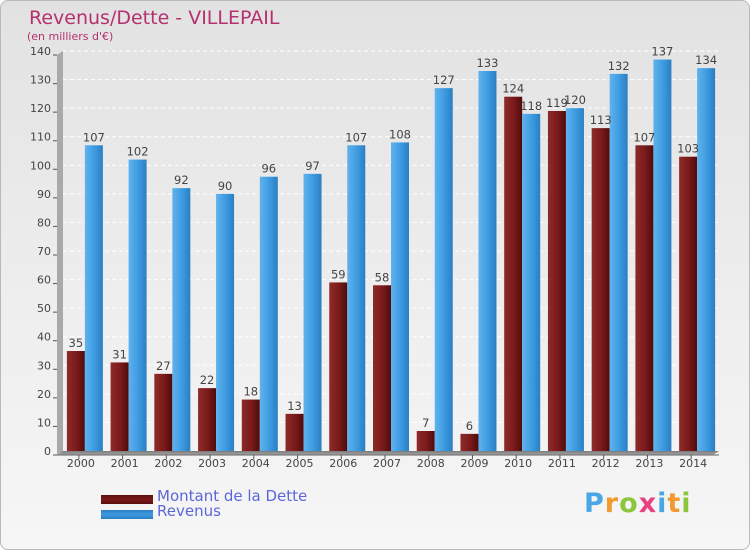 The height and width of the screenshot is (550, 750). What do you see at coordinates (487, 63) in the screenshot?
I see `data-label-revenus: 133` at bounding box center [487, 63].